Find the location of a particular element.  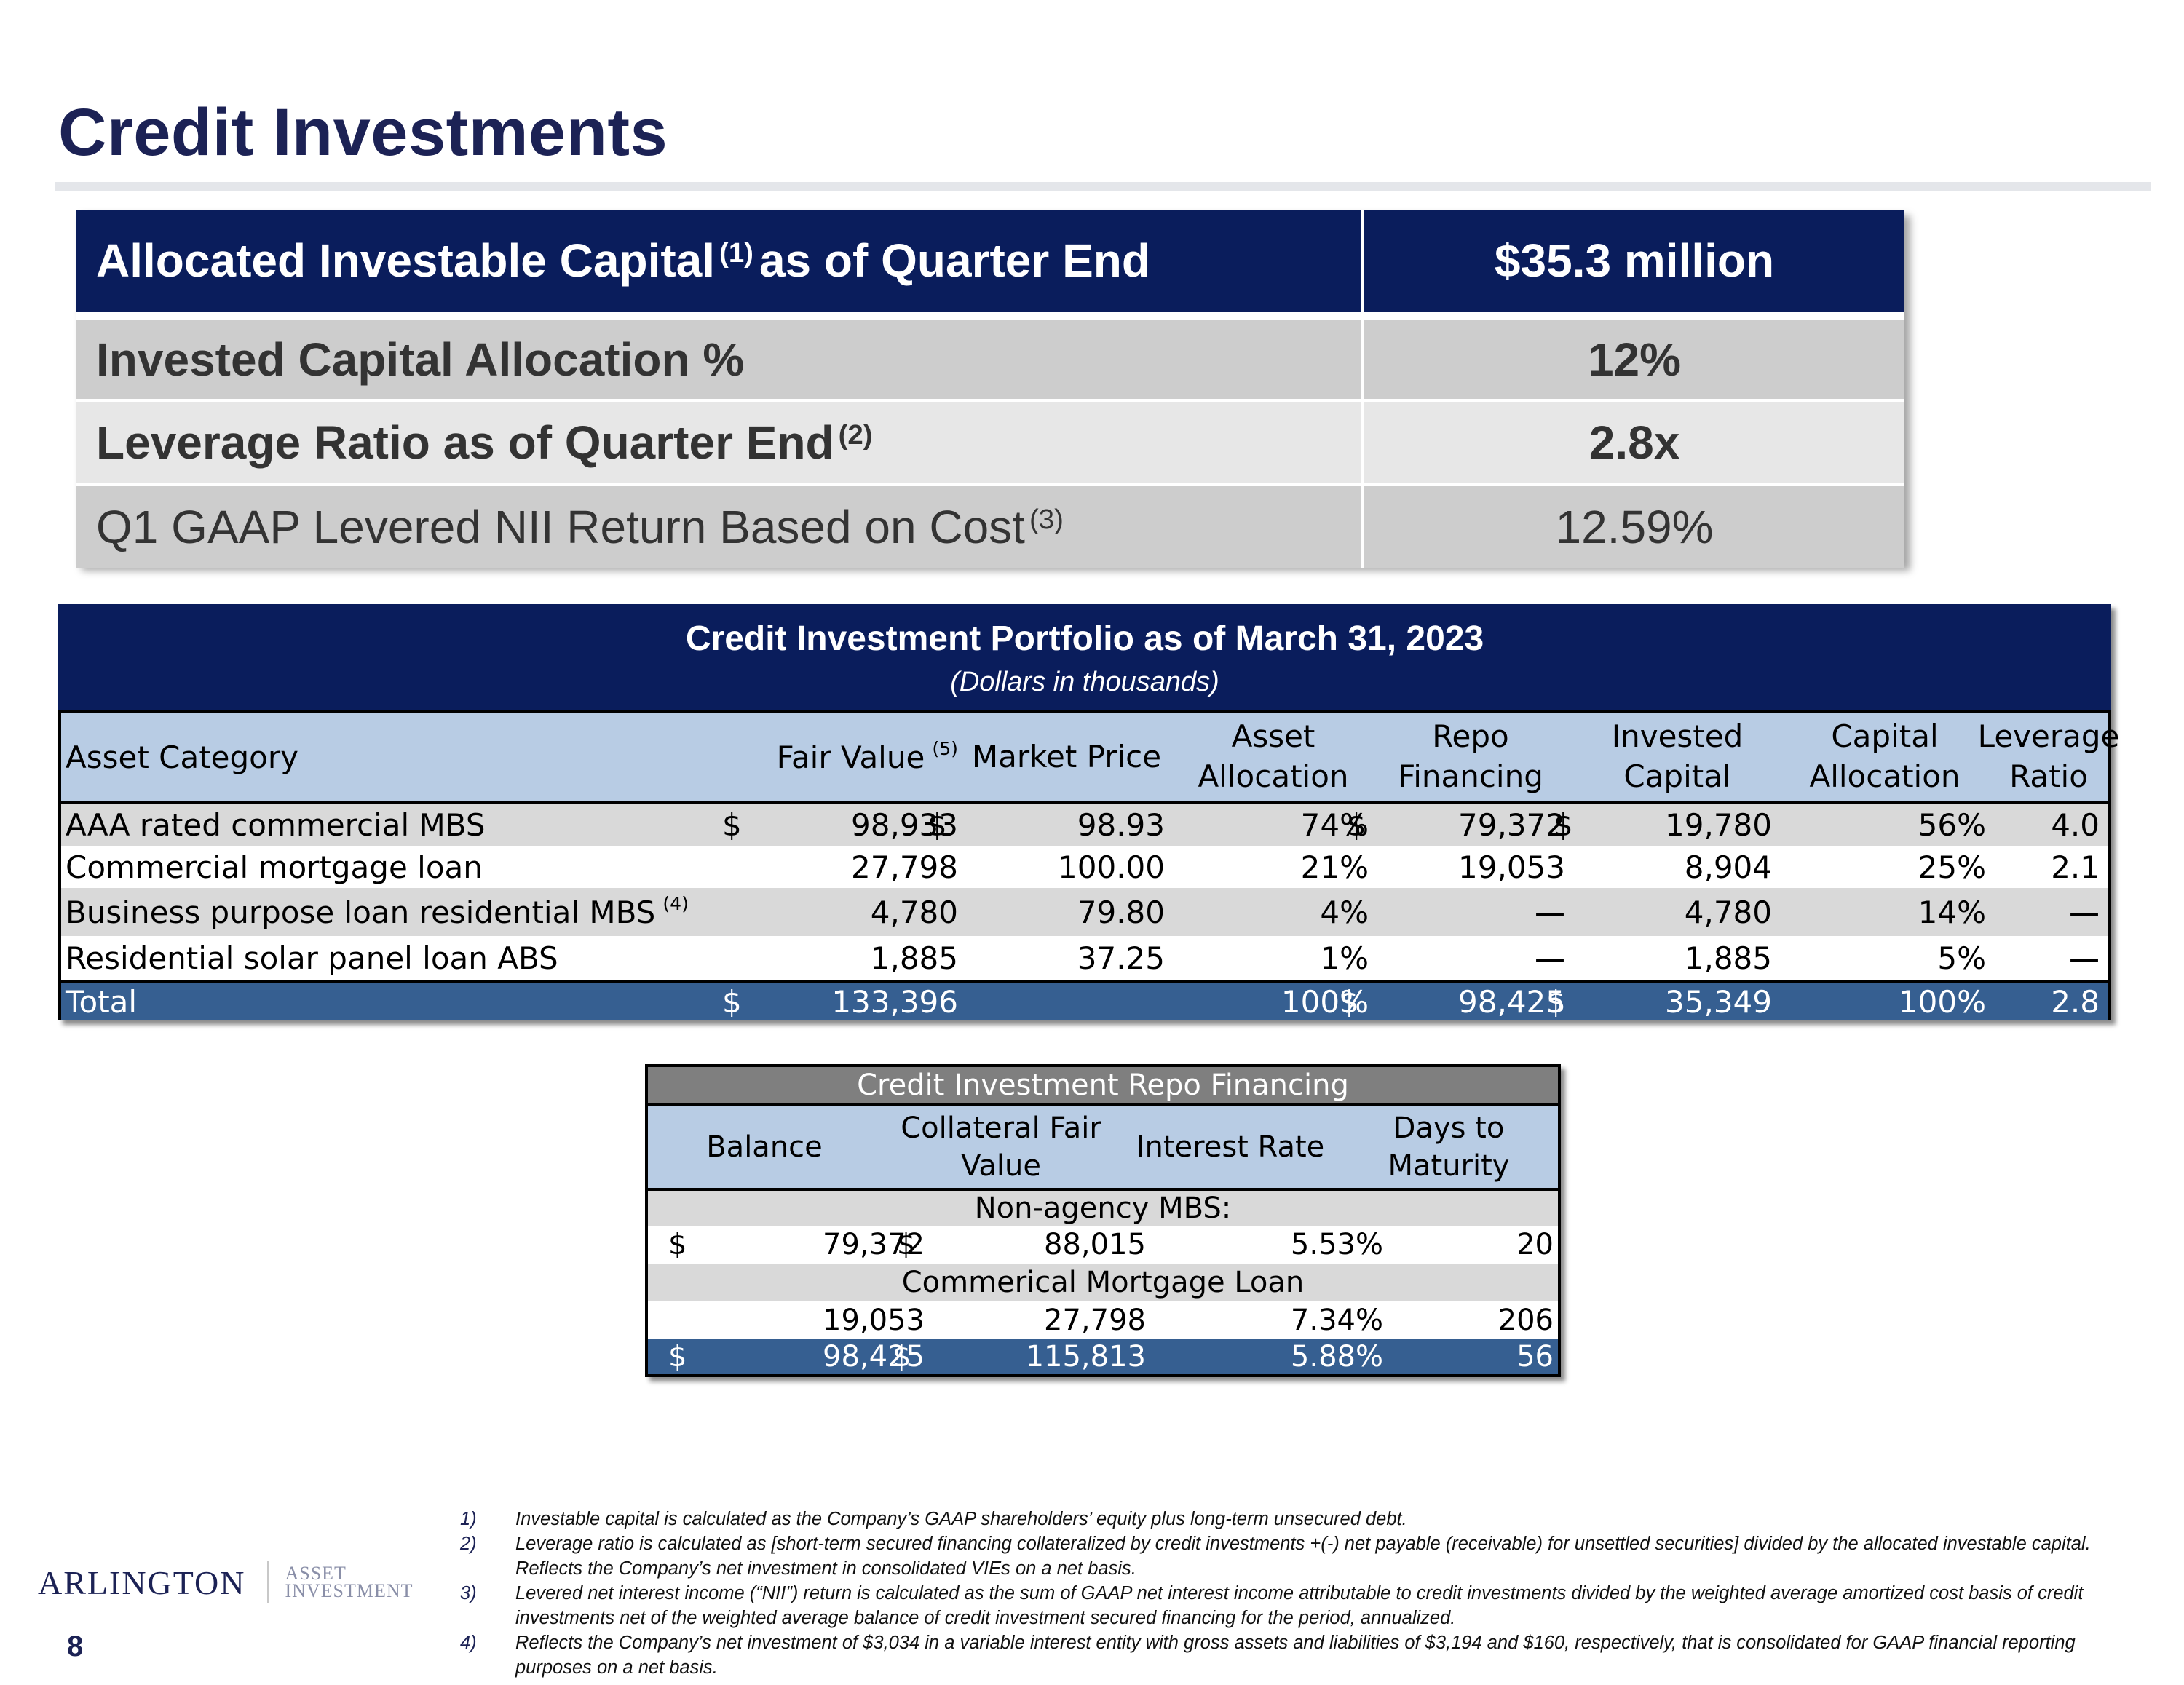

cell-invested-capital: 1,885 is located at coordinates (1728, 958).